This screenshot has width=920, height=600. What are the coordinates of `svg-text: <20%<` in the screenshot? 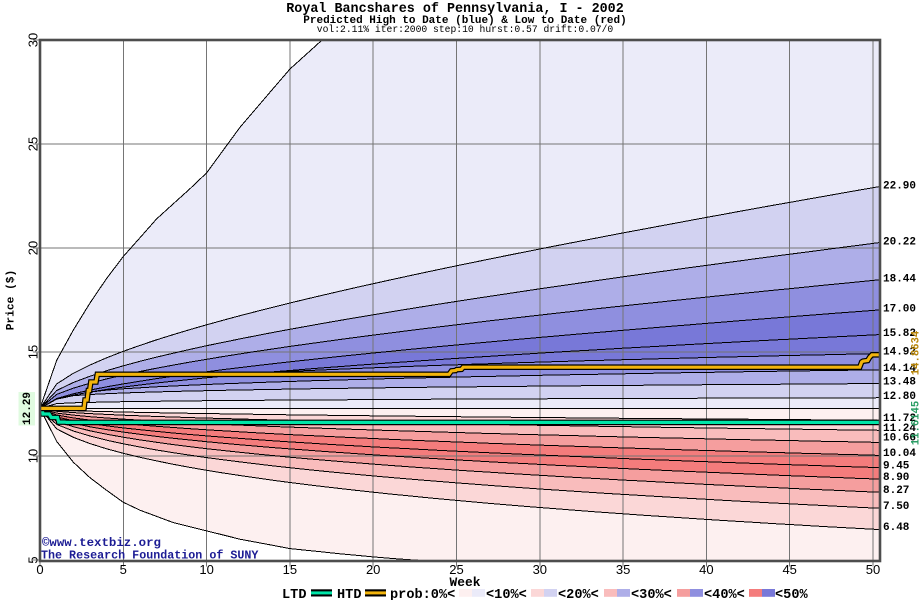 It's located at (578, 594).